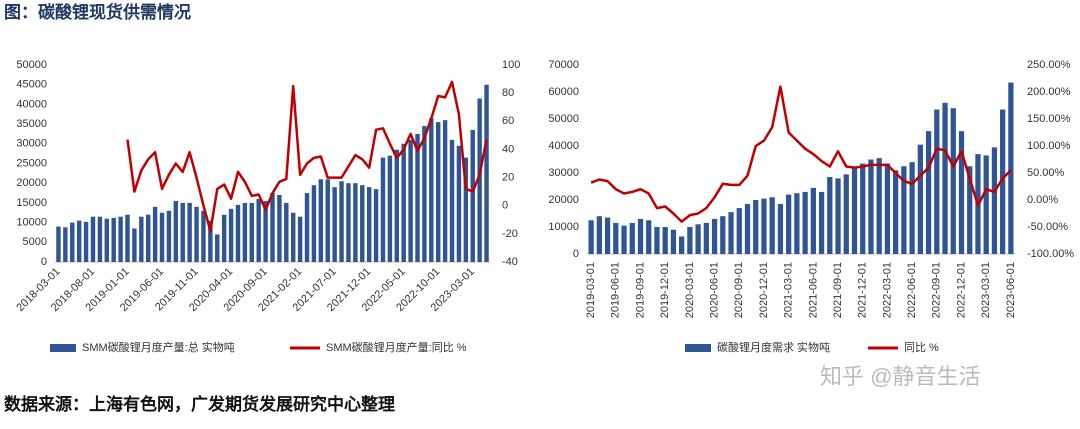  I want to click on y-tick-label: 70000, so click(563, 65).